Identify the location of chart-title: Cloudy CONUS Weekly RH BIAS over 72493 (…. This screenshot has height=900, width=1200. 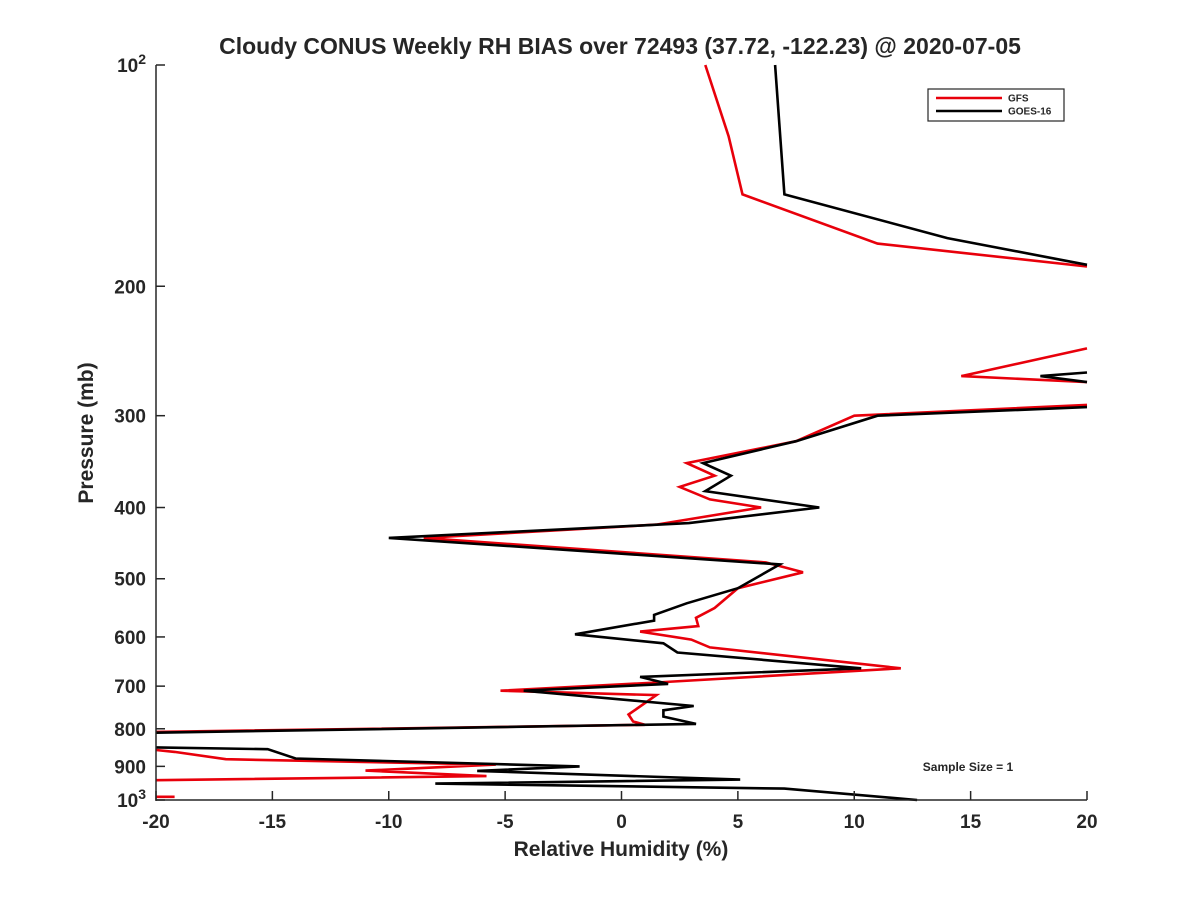
(620, 46).